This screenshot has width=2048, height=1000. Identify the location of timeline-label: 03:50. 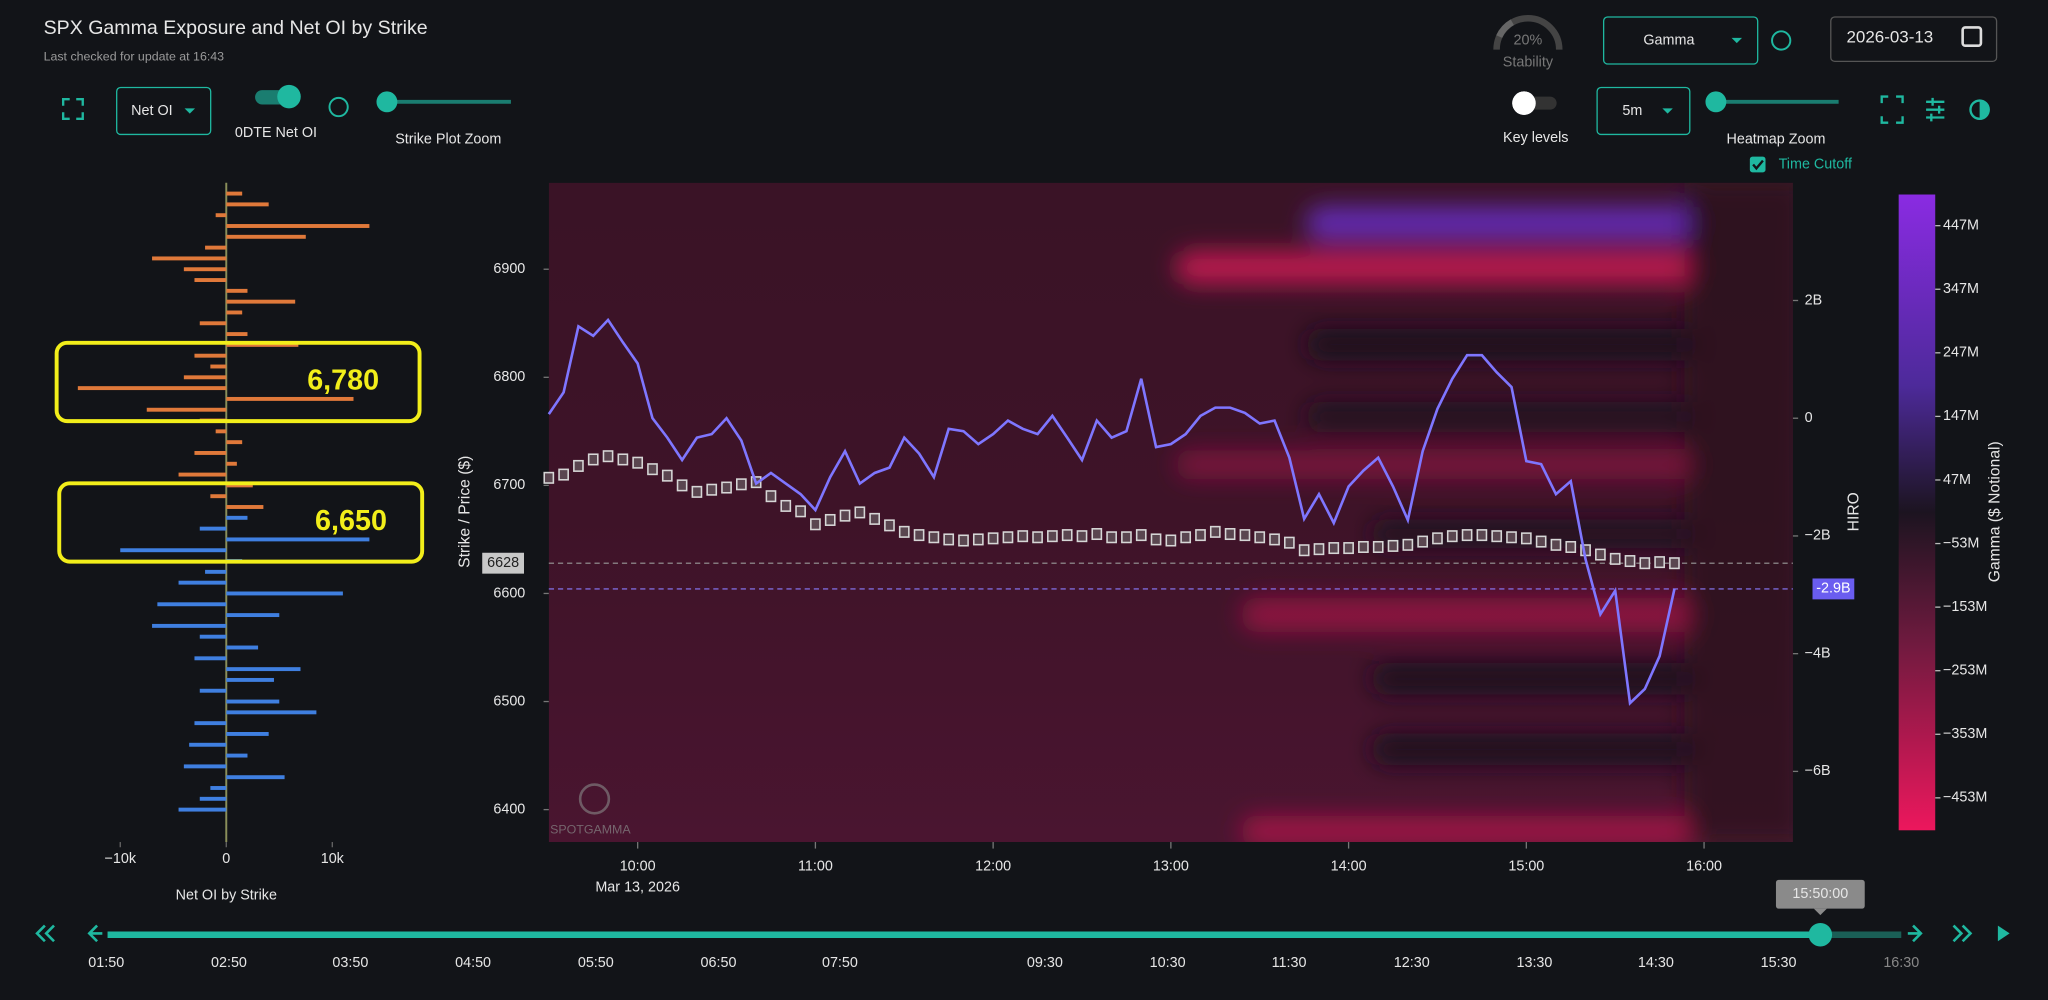
(350, 963).